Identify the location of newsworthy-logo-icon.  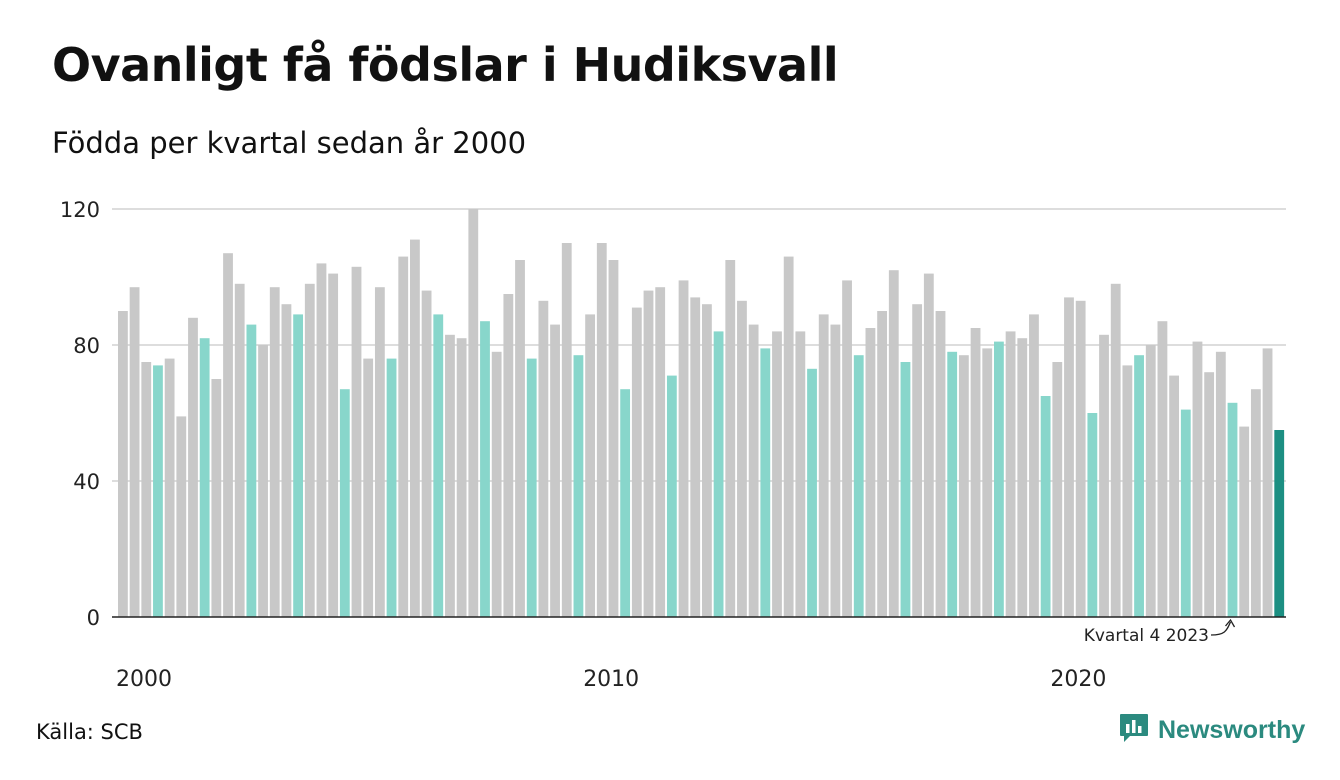
(1134, 730).